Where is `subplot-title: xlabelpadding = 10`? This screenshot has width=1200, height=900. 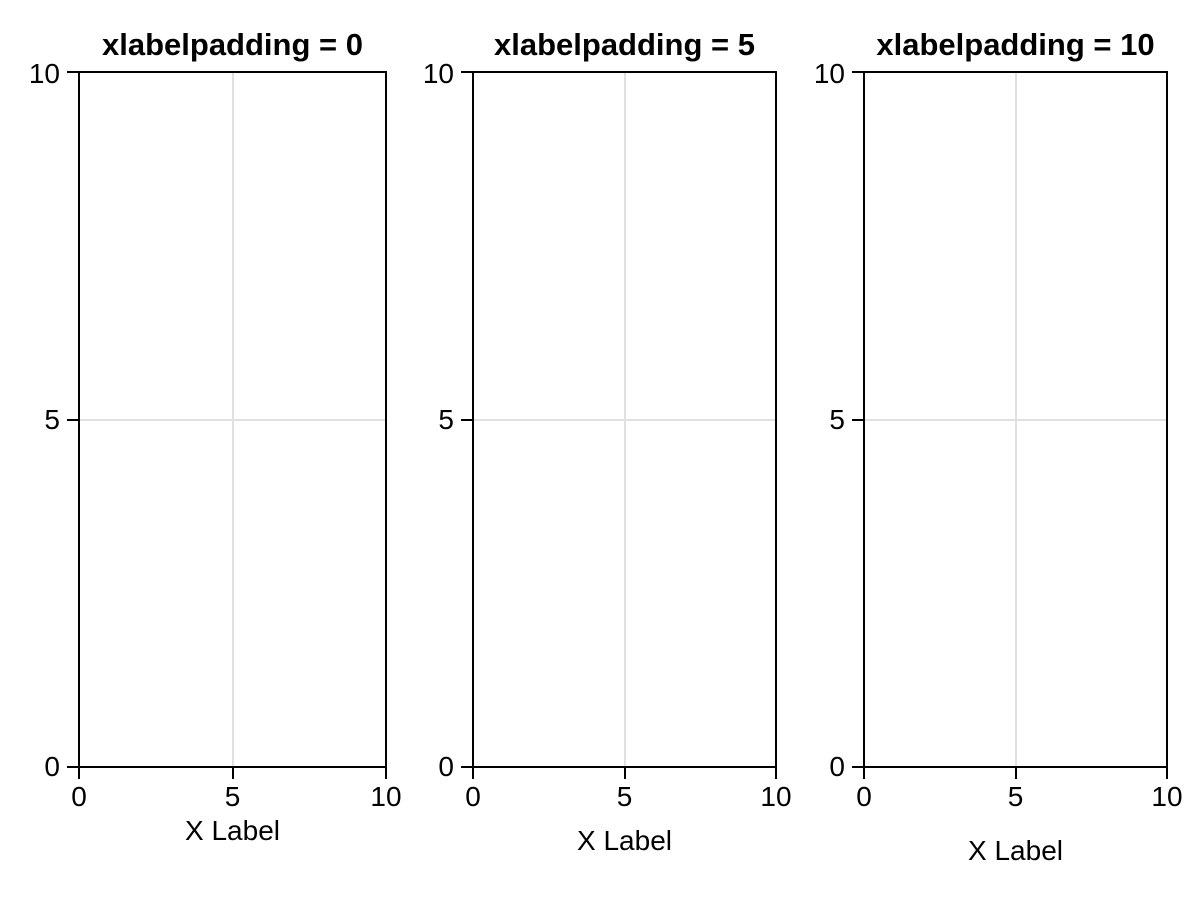 subplot-title: xlabelpadding = 10 is located at coordinates (1015, 44).